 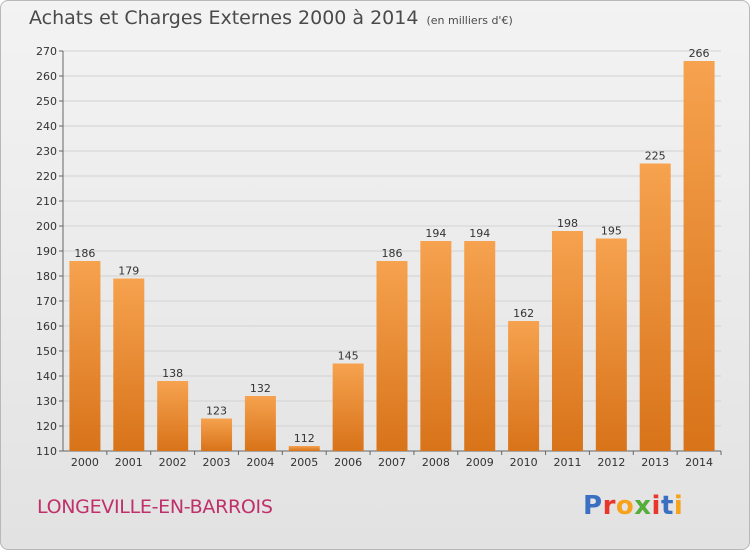 What do you see at coordinates (129, 462) in the screenshot?
I see `x-tick-label: 2001` at bounding box center [129, 462].